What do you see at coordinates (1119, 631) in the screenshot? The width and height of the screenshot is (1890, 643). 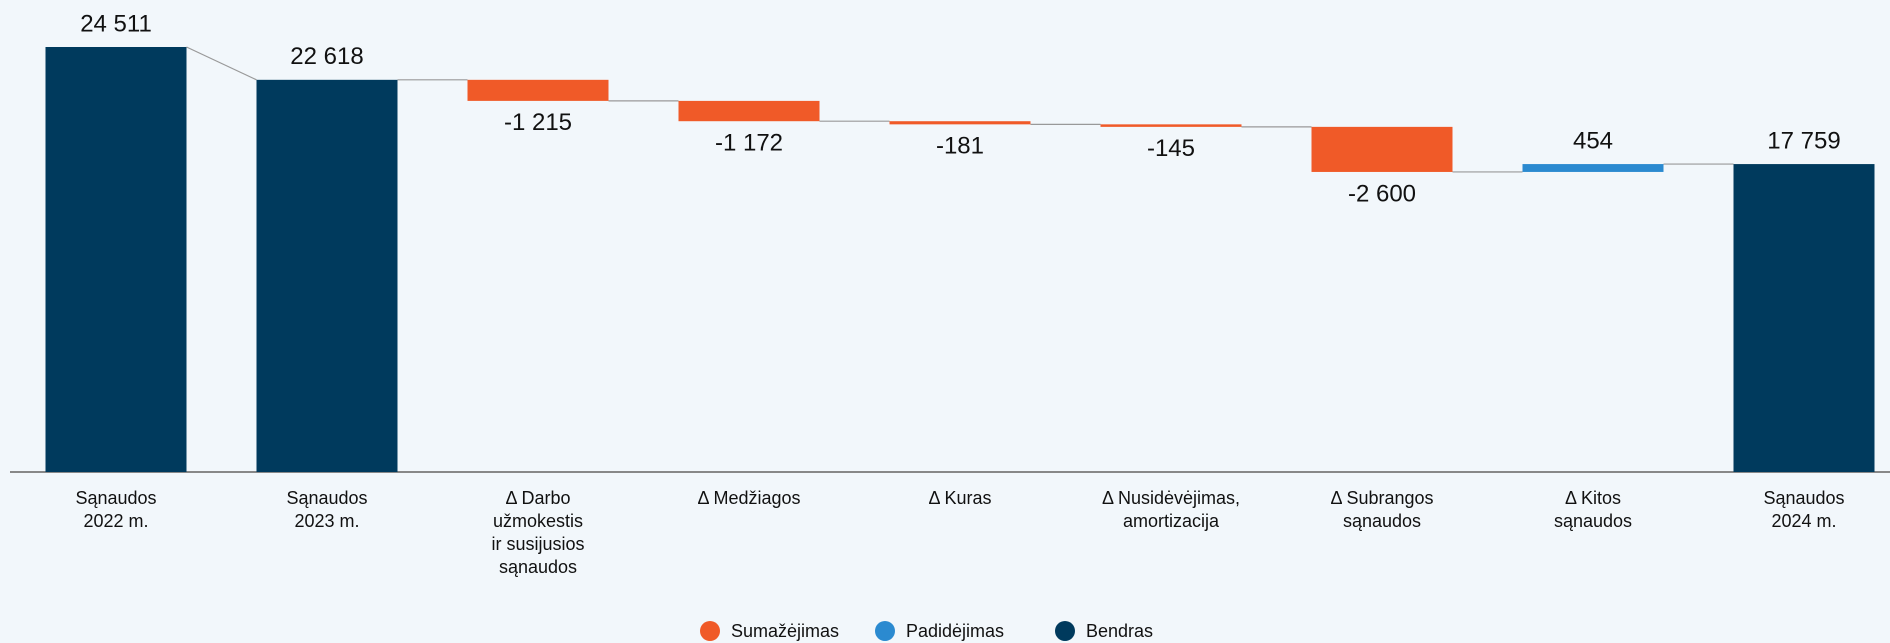 I see `legend-label: Bendras` at bounding box center [1119, 631].